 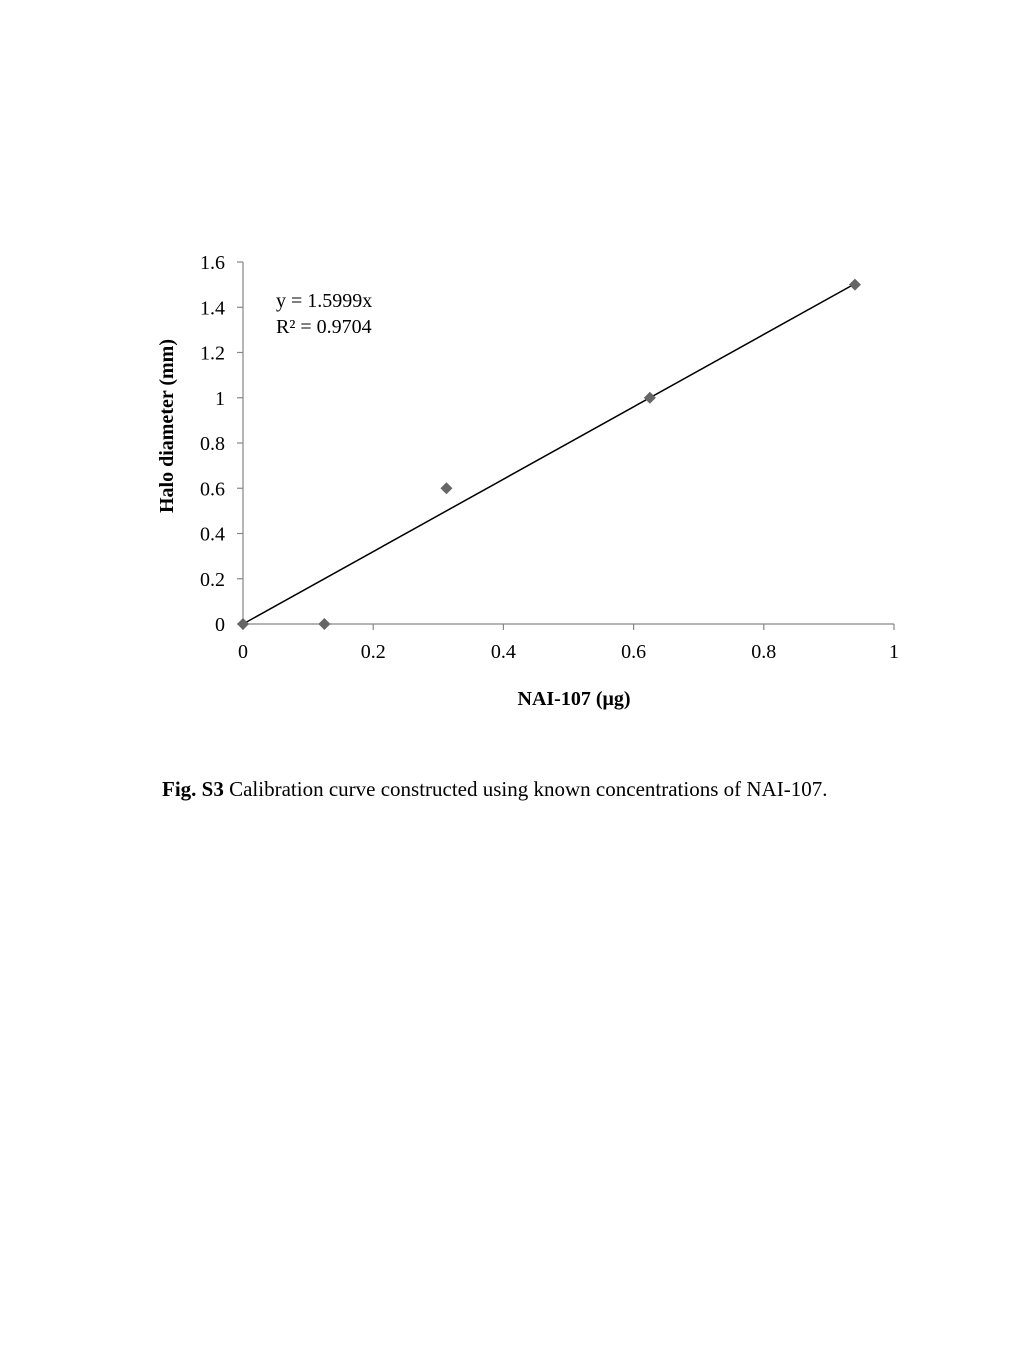 I want to click on x-tick-label: 1, so click(x=894, y=652).